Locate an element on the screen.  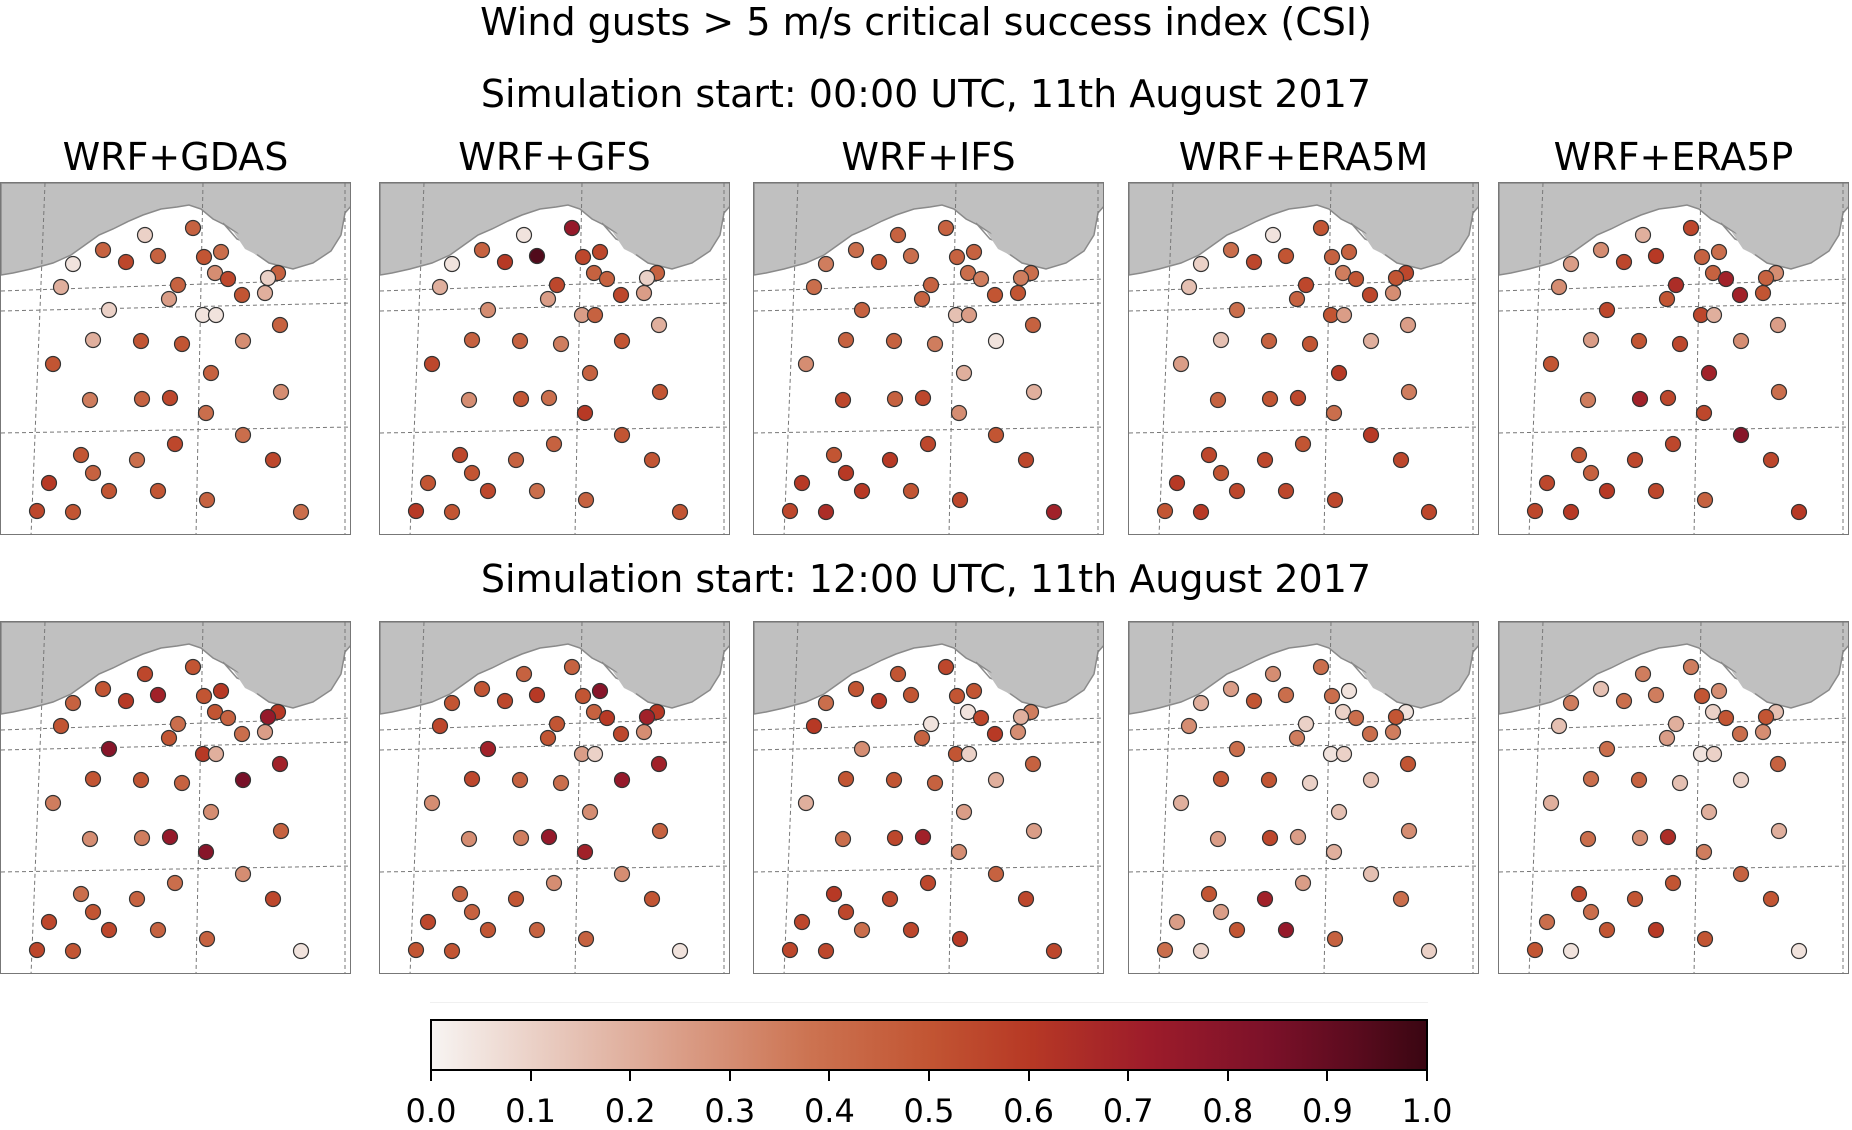
column-title-ifs: WRF+IFS is located at coordinates (928, 157).